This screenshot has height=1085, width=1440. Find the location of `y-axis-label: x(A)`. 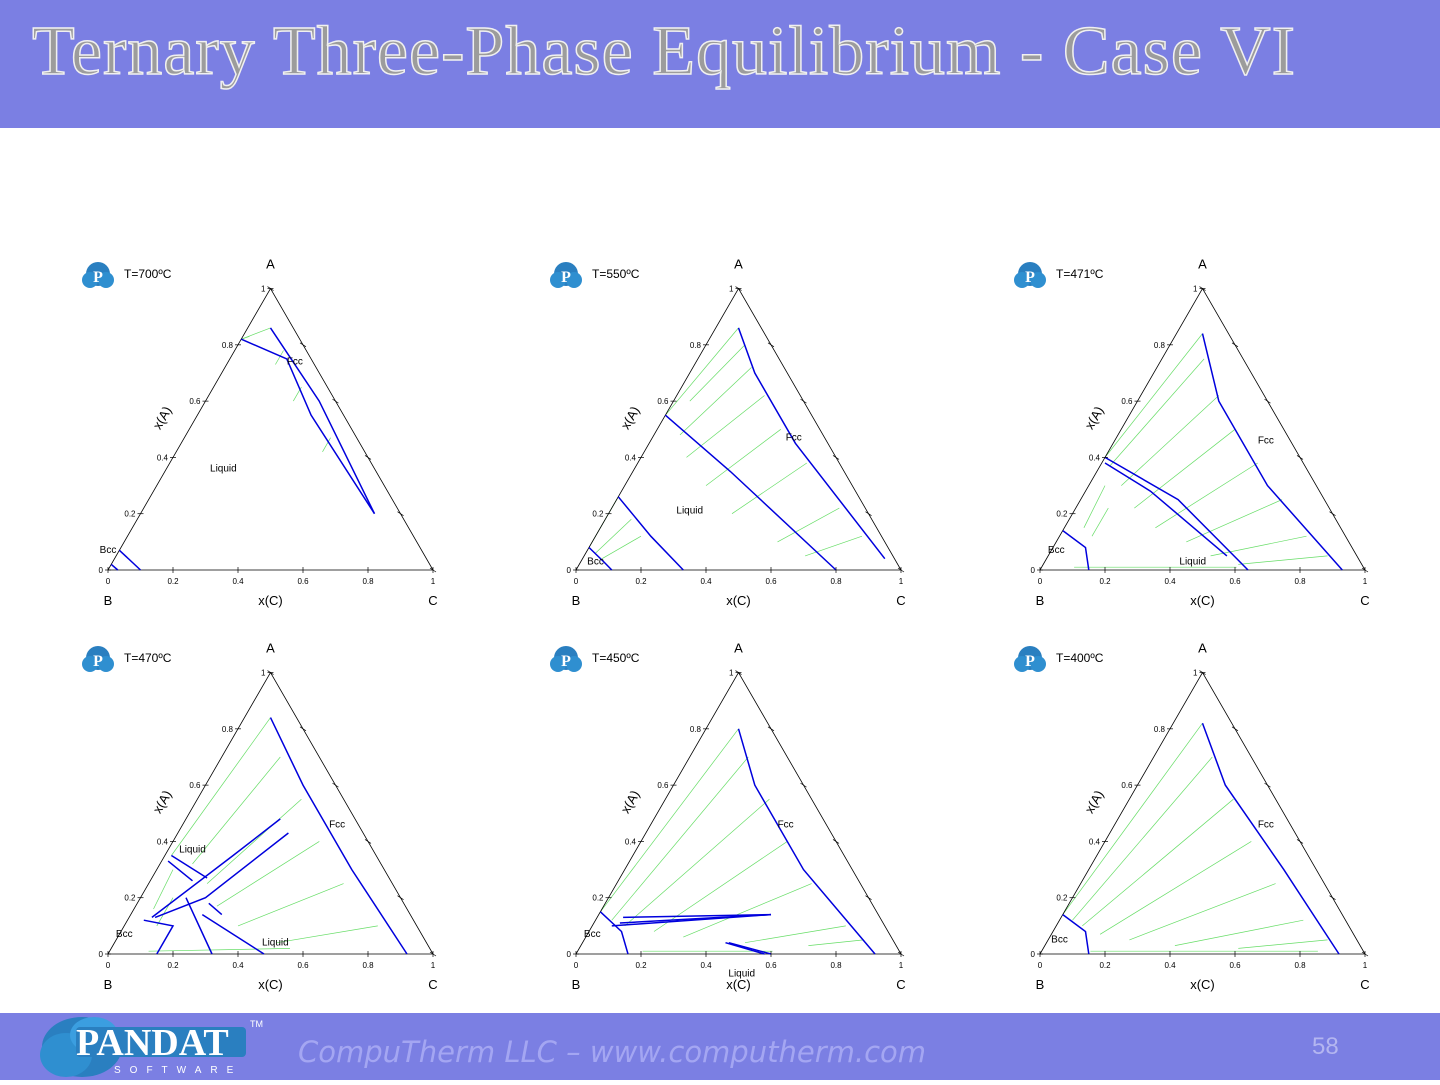

y-axis-label: x(A) is located at coordinates (1094, 418).